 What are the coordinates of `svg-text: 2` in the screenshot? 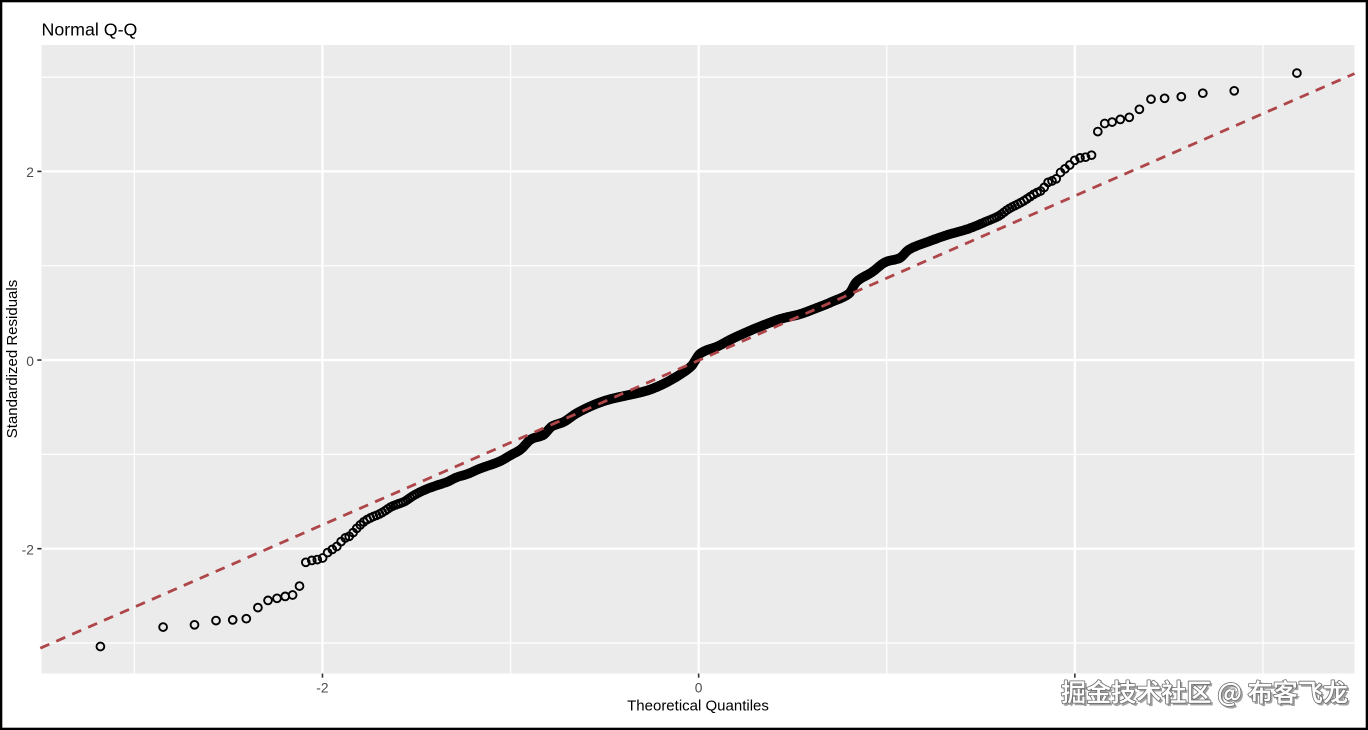 It's located at (30, 172).